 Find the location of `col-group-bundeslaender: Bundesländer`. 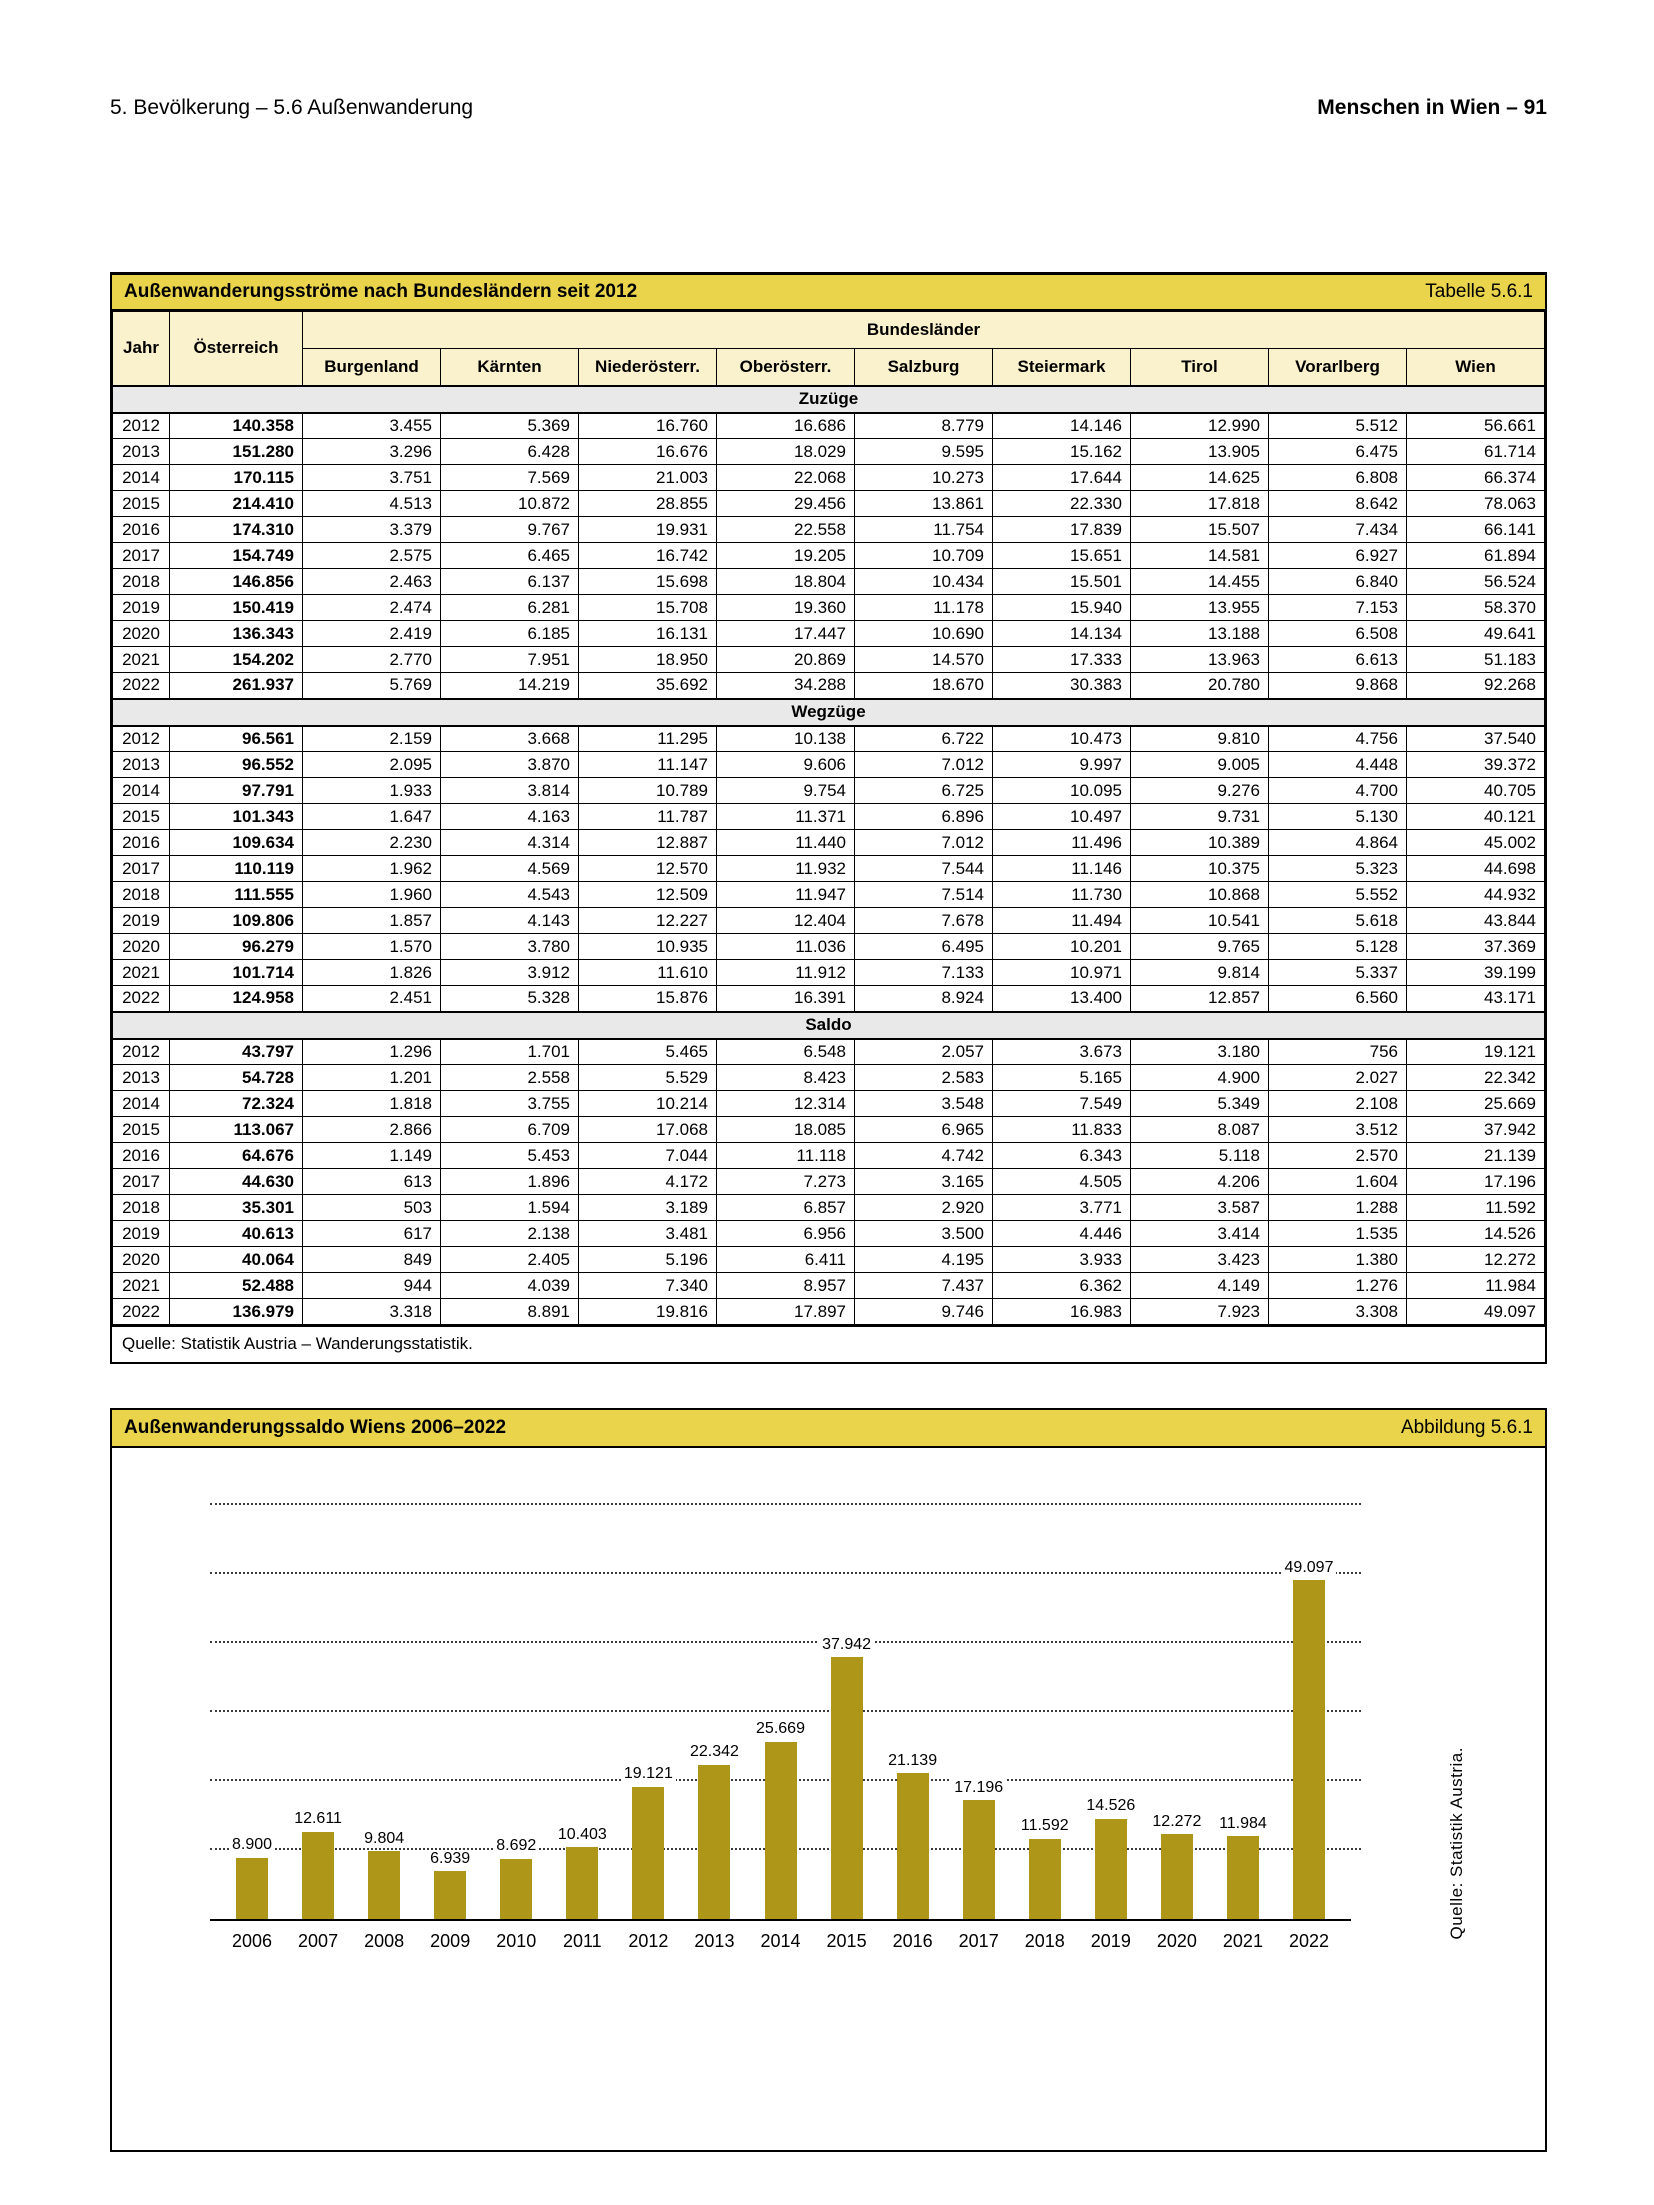

col-group-bundeslaender: Bundesländer is located at coordinates (923, 330).